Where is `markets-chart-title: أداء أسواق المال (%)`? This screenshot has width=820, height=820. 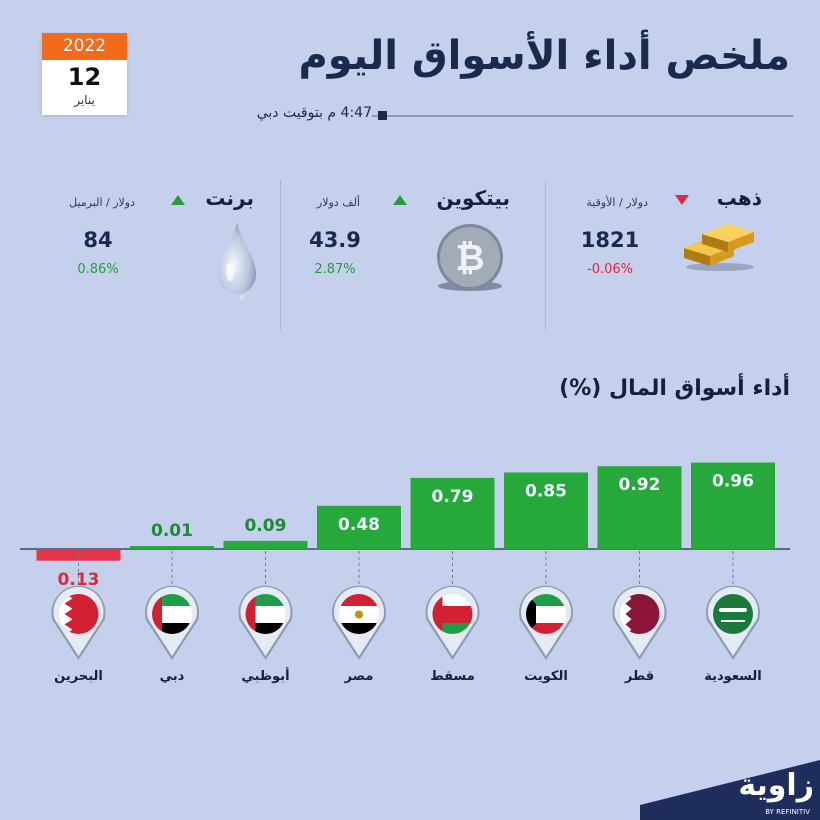
markets-chart-title: أداء أسواق المال (%) is located at coordinates (674, 388).